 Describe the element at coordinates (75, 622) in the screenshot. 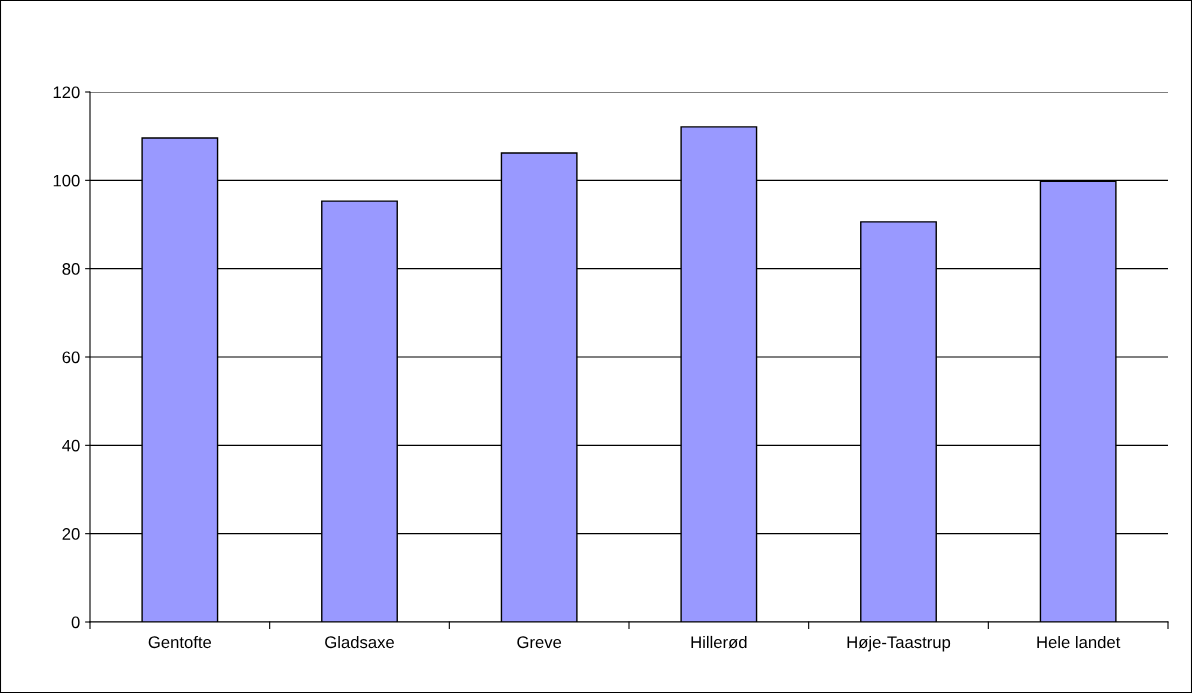

I see `y-tick-label: 0` at that location.